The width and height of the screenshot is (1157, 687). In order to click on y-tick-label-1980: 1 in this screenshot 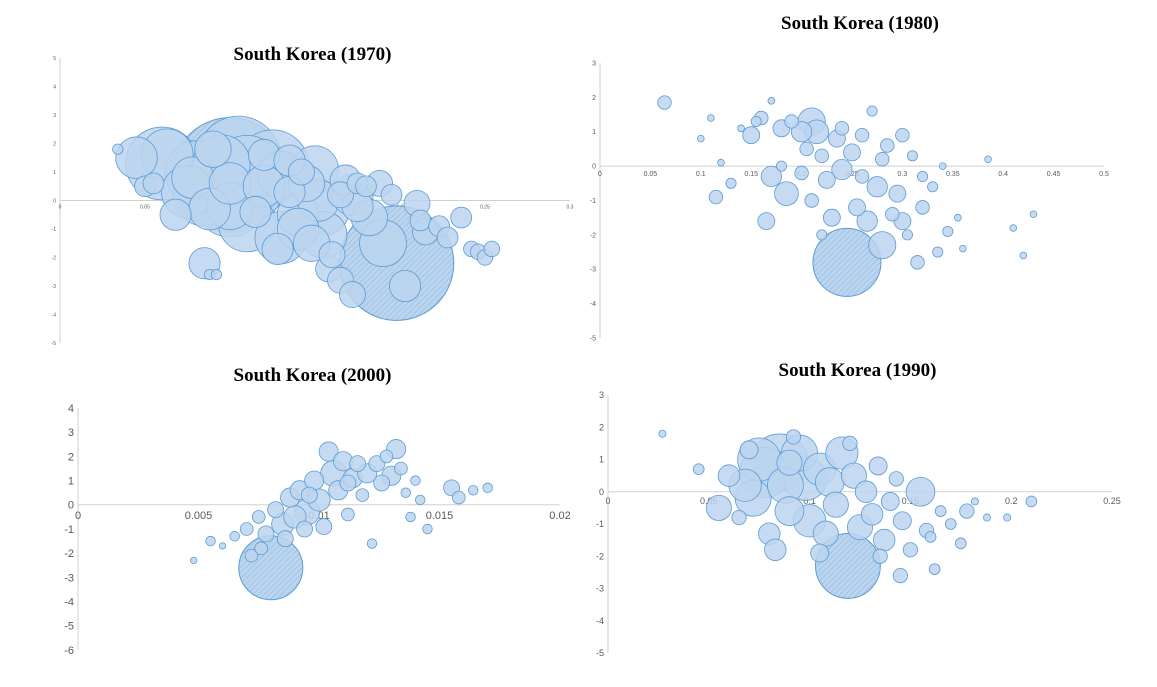, I will do `click(594, 132)`.